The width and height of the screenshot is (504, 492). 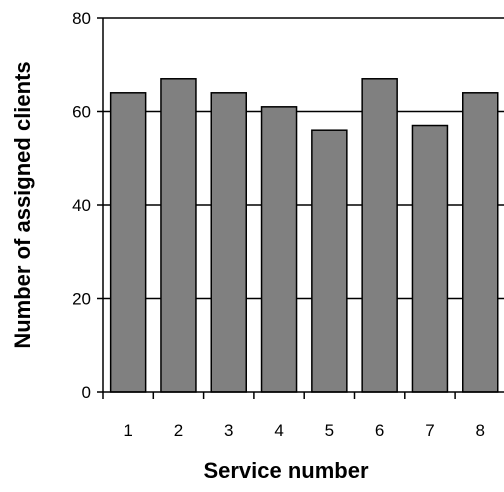 What do you see at coordinates (22, 204) in the screenshot?
I see `y-axis-title: Number of assigned clients` at bounding box center [22, 204].